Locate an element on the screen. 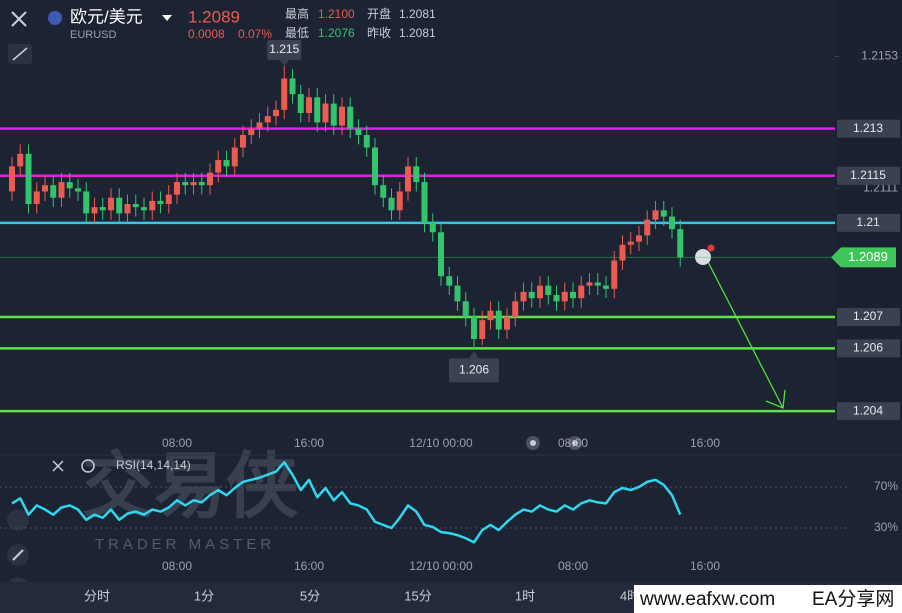 Image resolution: width=902 pixels, height=613 pixels. last-price-tag is located at coordinates (863, 257).